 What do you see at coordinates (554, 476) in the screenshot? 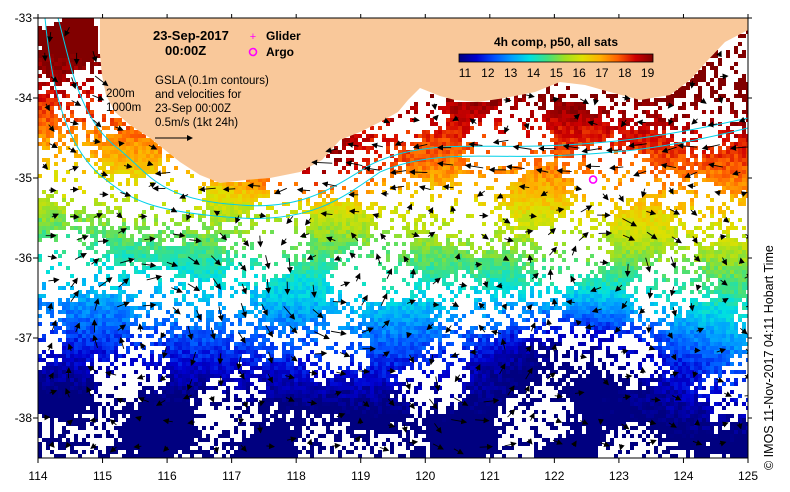
I see `lon-tick-label: 122` at bounding box center [554, 476].